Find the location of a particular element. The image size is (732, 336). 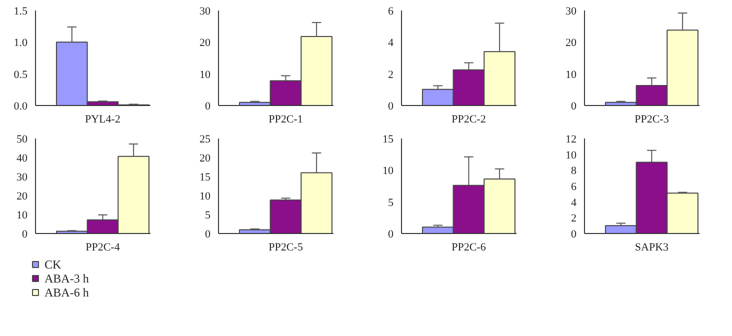

y-tick-label: 0.0 is located at coordinates (21, 106).